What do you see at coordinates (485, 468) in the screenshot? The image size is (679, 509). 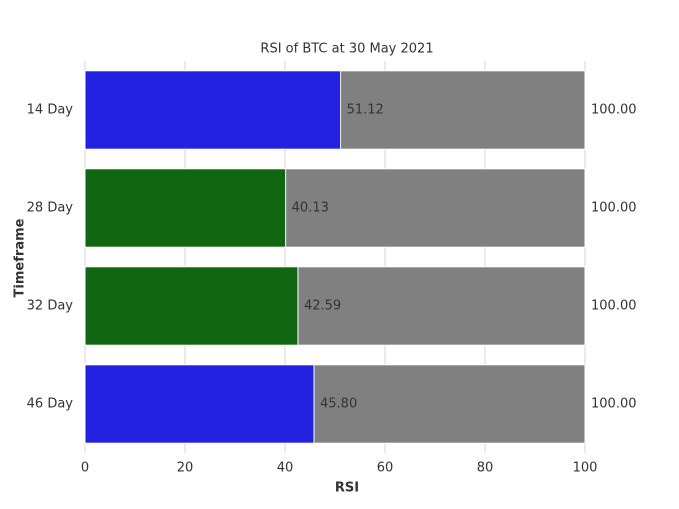 I see `x-tick-label: 80` at bounding box center [485, 468].